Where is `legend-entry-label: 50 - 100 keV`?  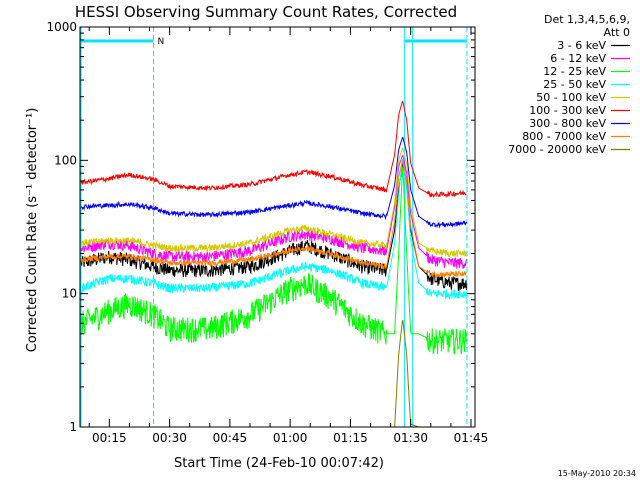 legend-entry-label: 50 - 100 keV is located at coordinates (571, 97).